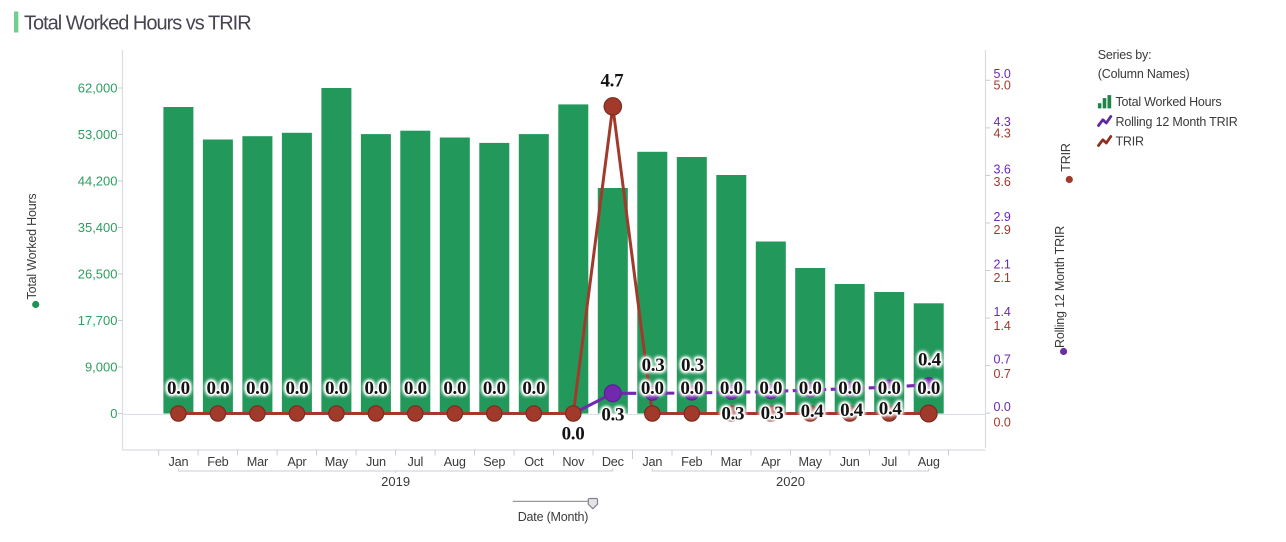 The image size is (1286, 542). Describe the element at coordinates (395, 481) in the screenshot. I see `svg-text: 2019` at that location.